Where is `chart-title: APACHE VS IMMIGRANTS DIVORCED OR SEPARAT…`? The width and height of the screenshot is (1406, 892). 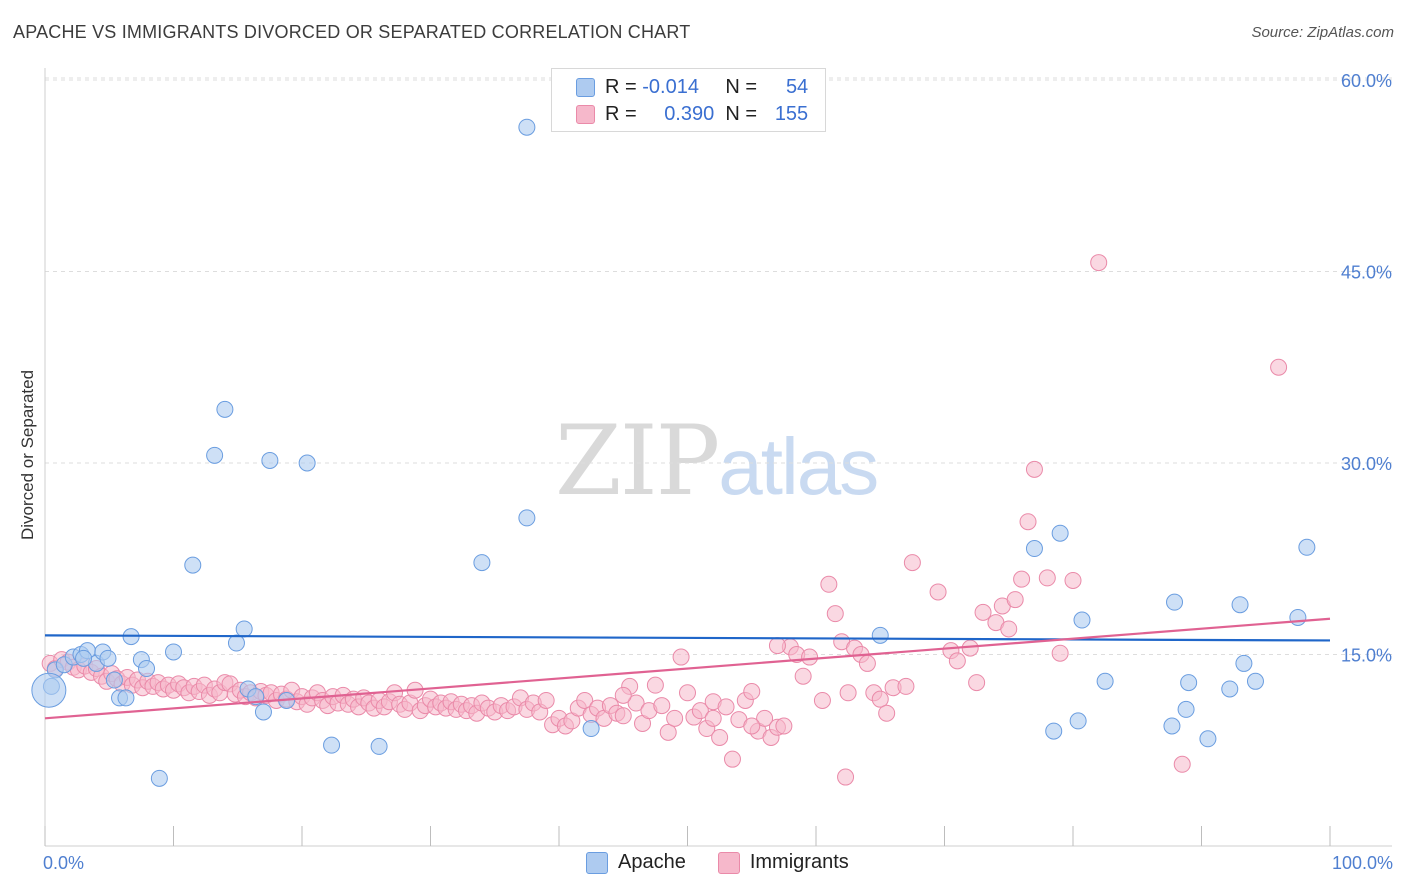
chart-title: APACHE VS IMMIGRANTS DIVORCED OR SEPARAT… is located at coordinates (352, 32).